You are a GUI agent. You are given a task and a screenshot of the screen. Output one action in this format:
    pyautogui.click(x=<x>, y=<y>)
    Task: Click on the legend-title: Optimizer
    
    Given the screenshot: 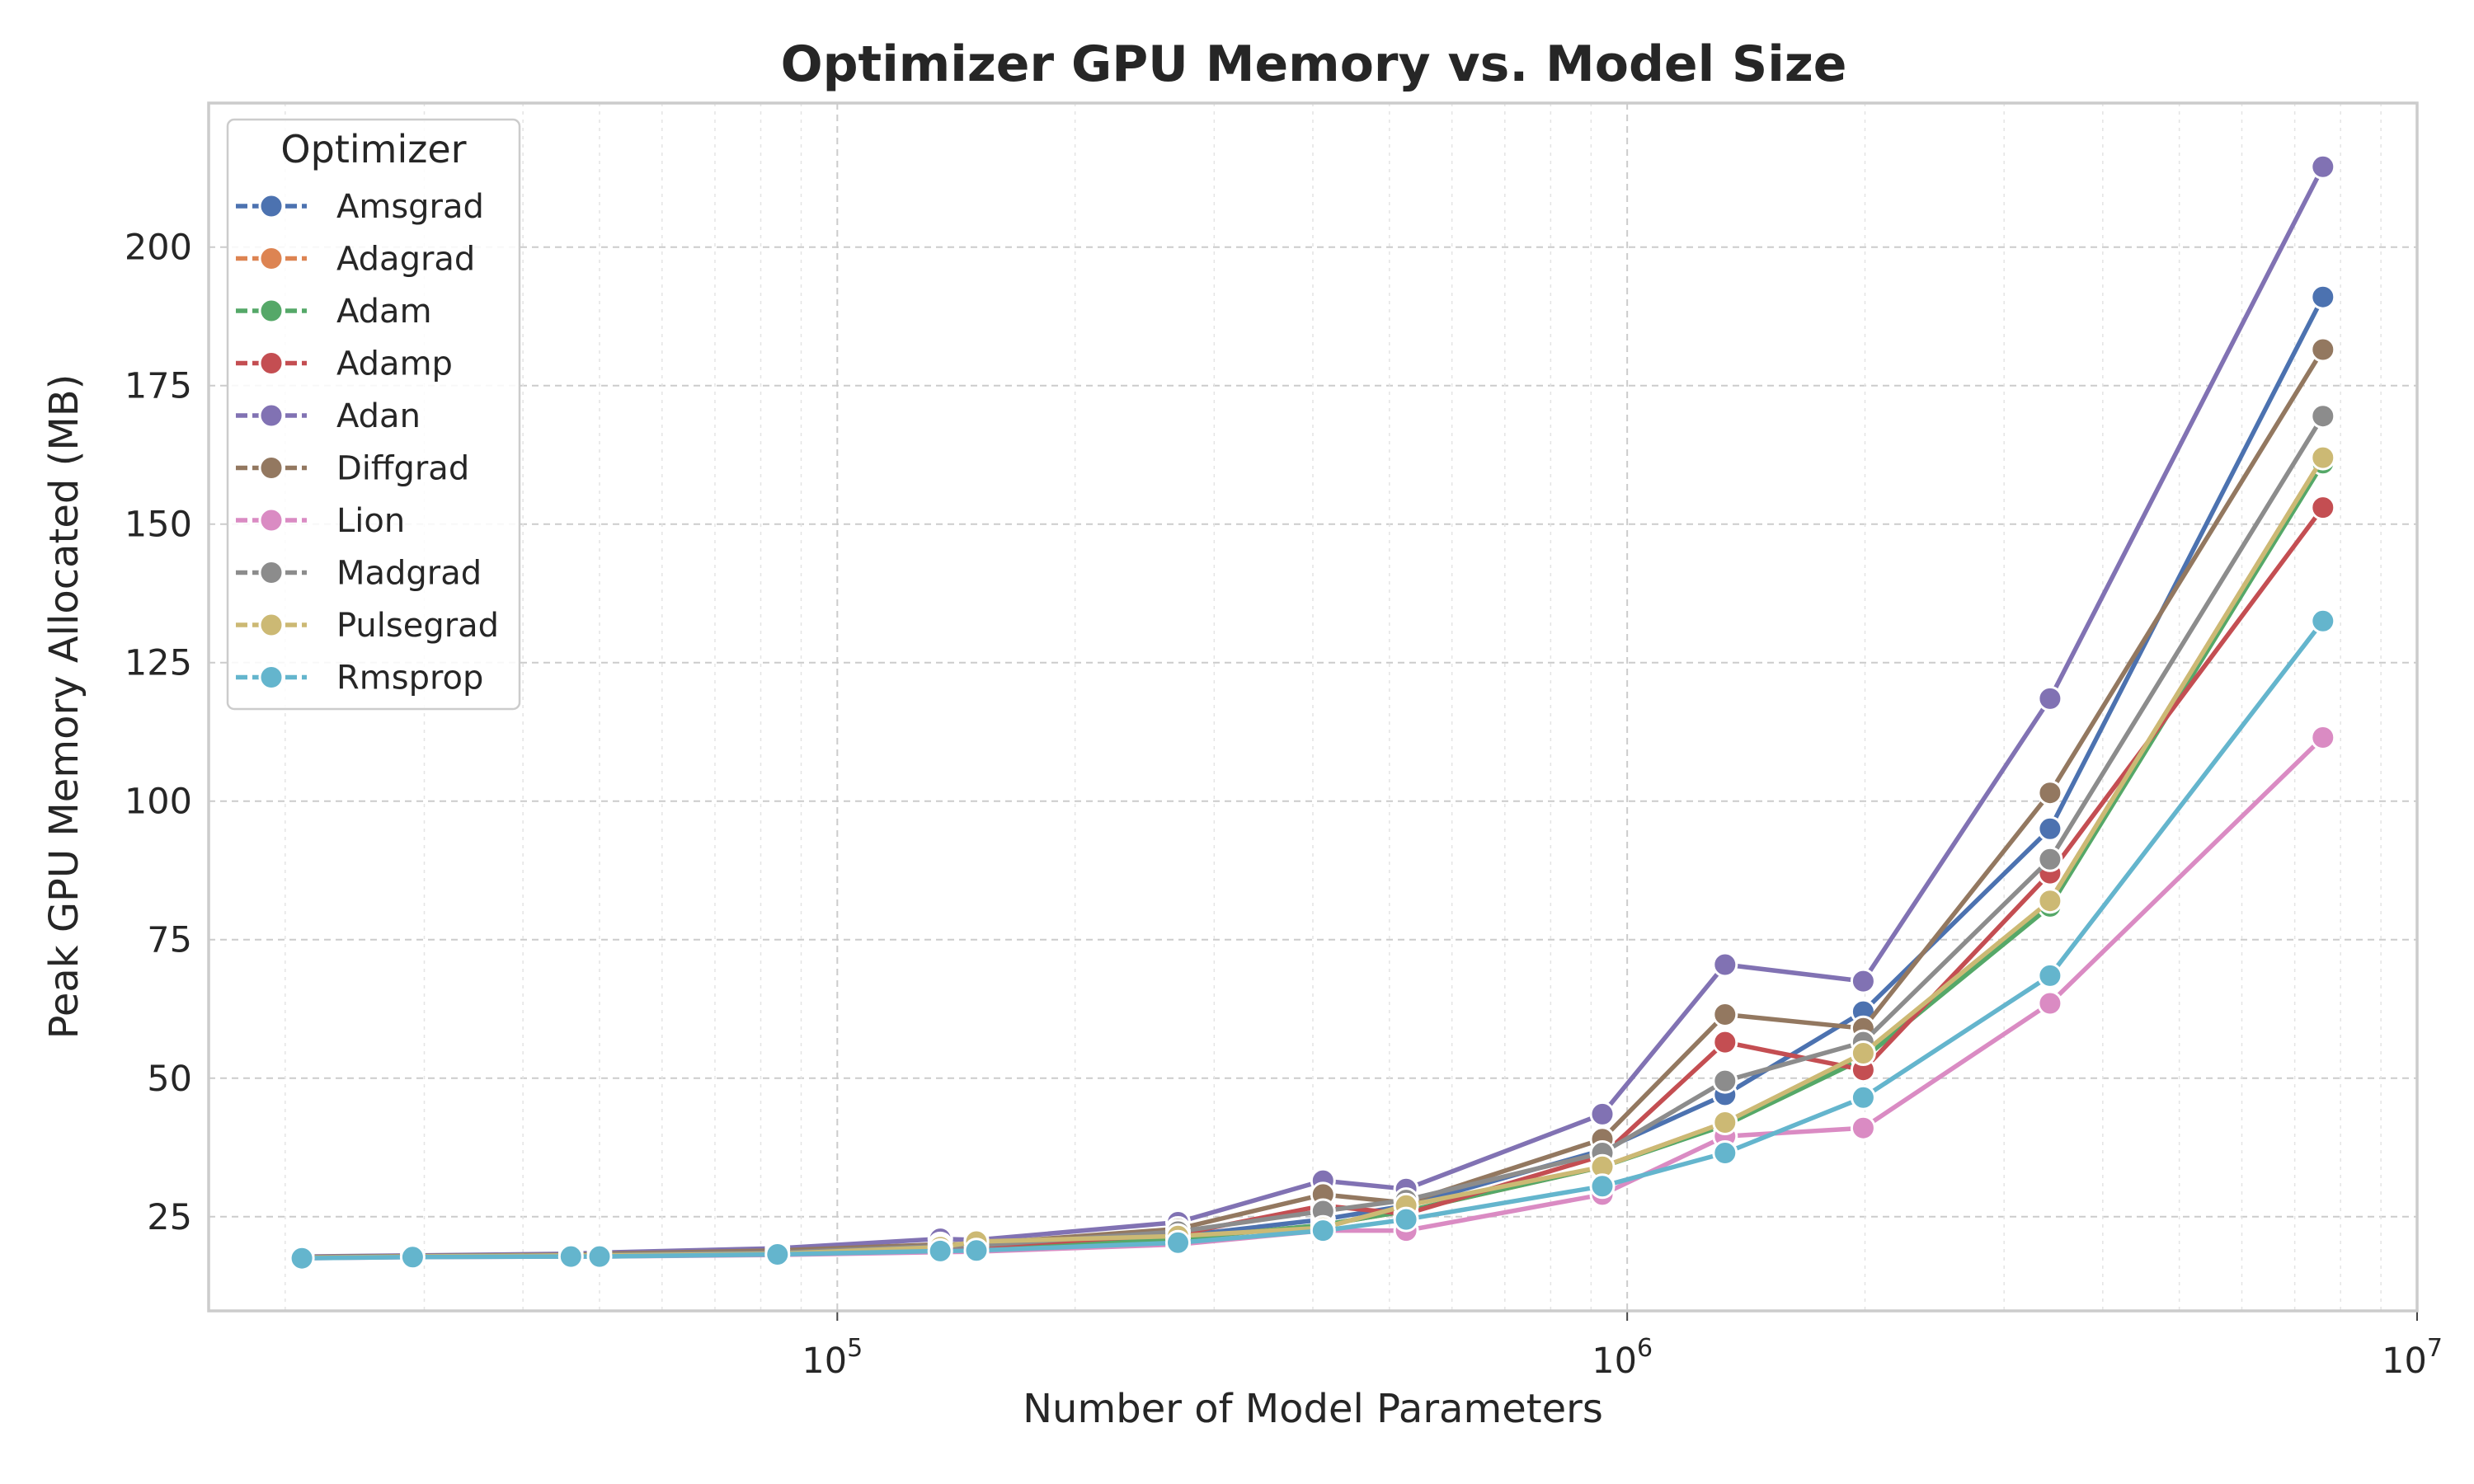 What is the action you would take?
    pyautogui.click(x=373, y=149)
    